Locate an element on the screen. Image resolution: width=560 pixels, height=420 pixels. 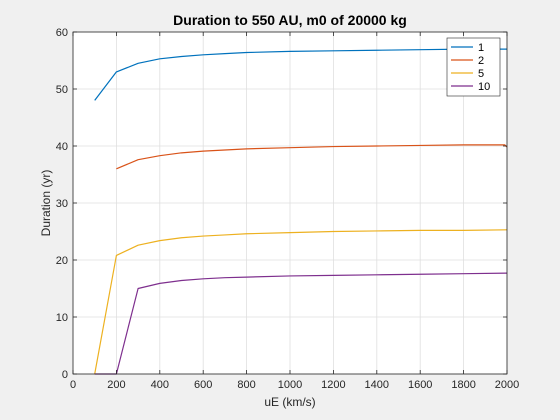
x-tick-label: 400 is located at coordinates (160, 385).